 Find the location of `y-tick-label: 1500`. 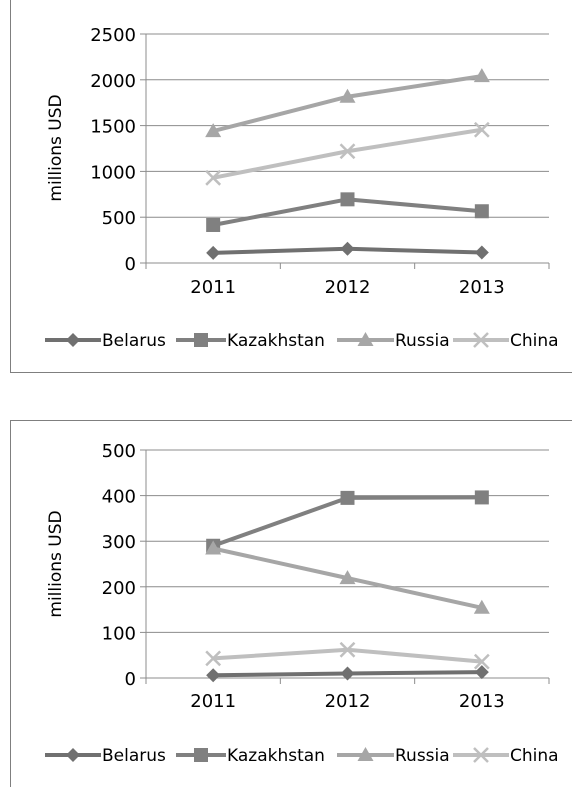

y-tick-label: 1500 is located at coordinates (113, 127).